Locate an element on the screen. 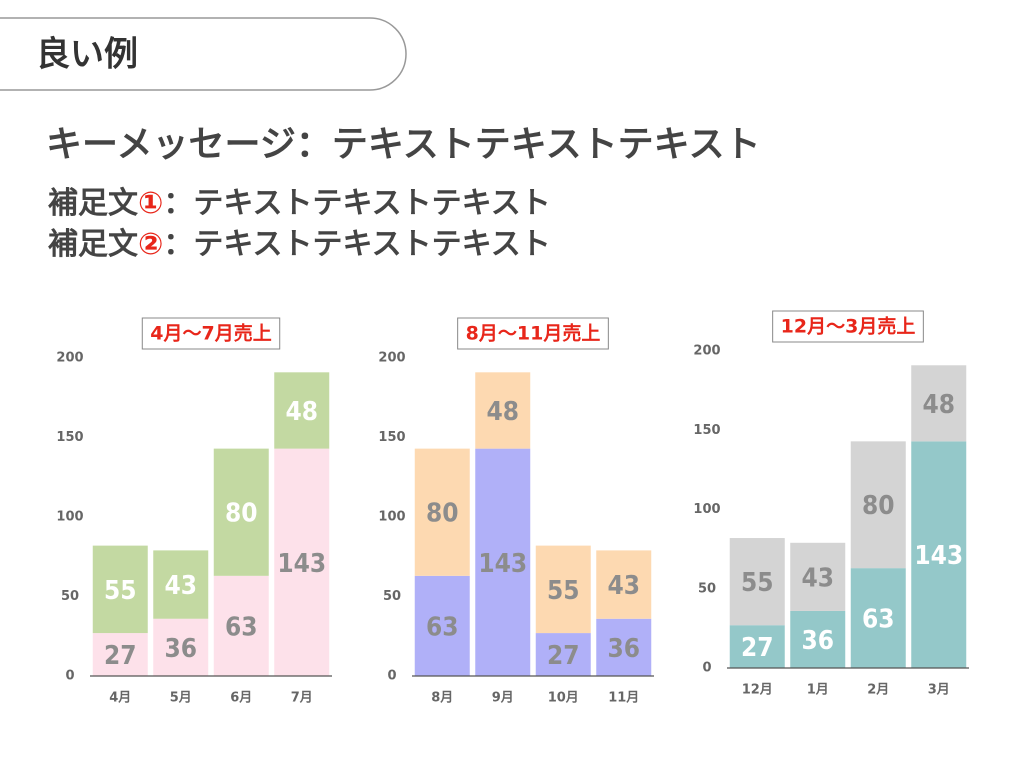 This screenshot has height=768, width=1024. sub-line: 補足文①：テキストテキストテキスト is located at coordinates (299, 203).